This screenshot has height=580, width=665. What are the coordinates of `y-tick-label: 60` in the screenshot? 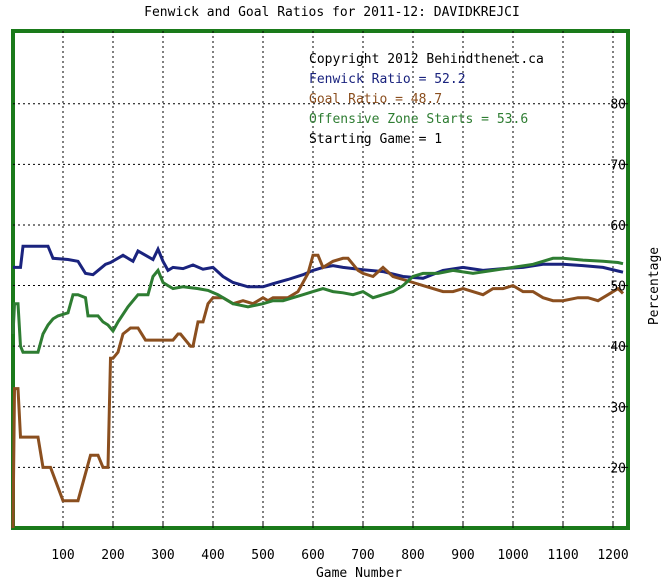 It's located at (618, 226).